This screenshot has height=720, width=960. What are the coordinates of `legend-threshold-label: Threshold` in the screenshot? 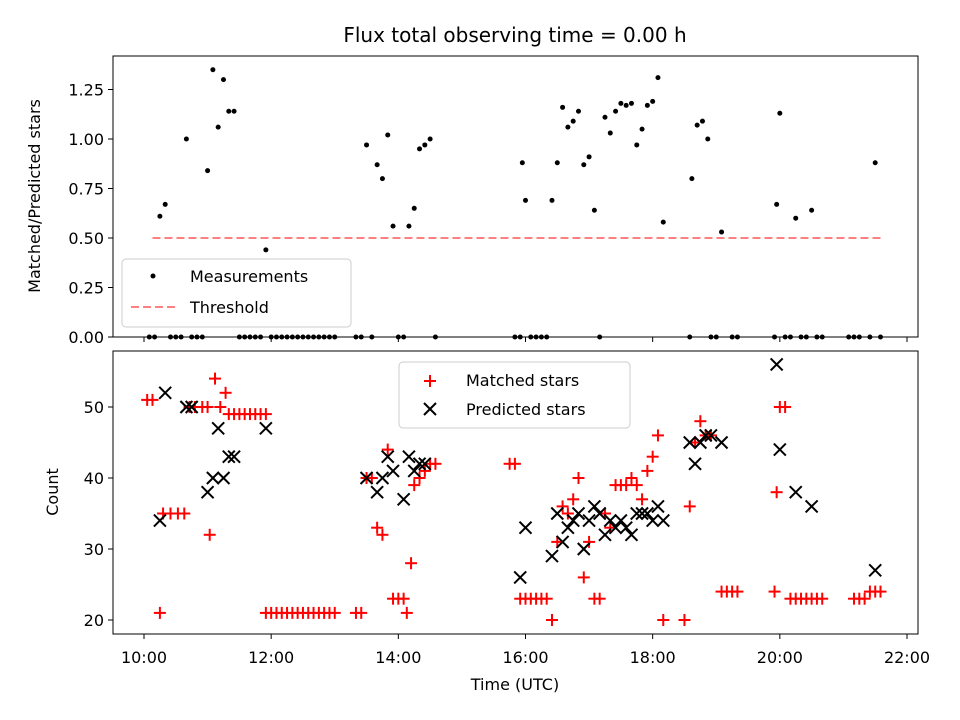 It's located at (229, 307).